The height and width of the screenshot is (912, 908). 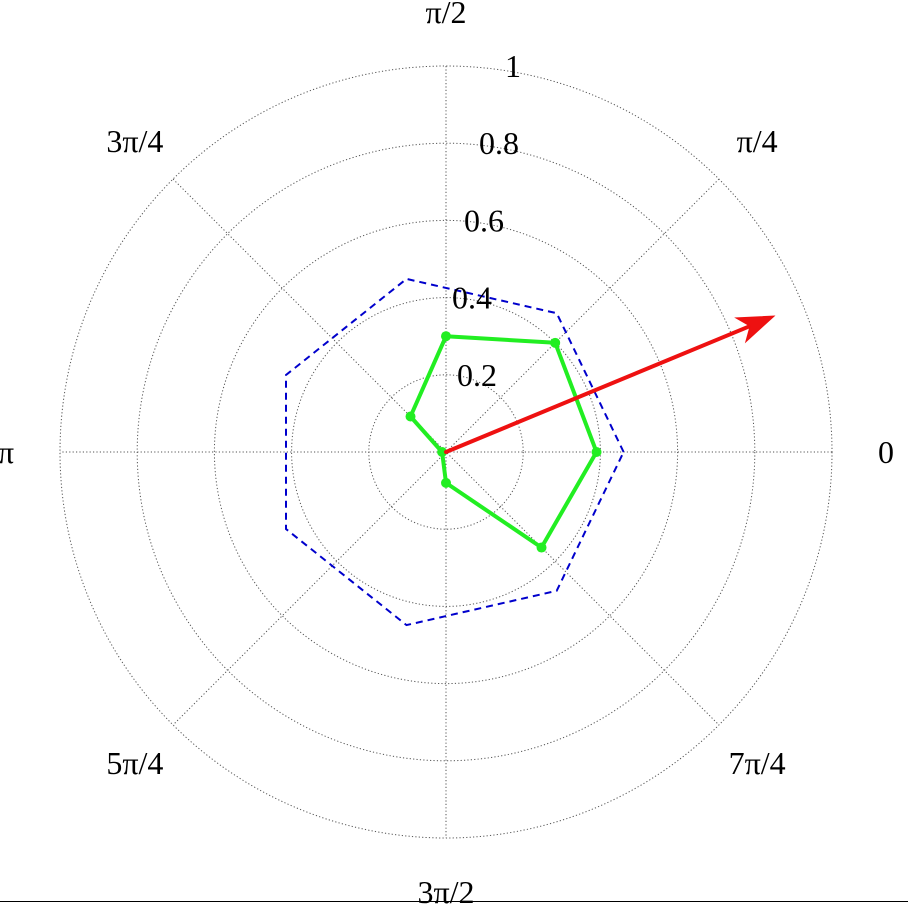 What do you see at coordinates (134, 141) in the screenshot?
I see `theta-tick-label: 3π/4` at bounding box center [134, 141].